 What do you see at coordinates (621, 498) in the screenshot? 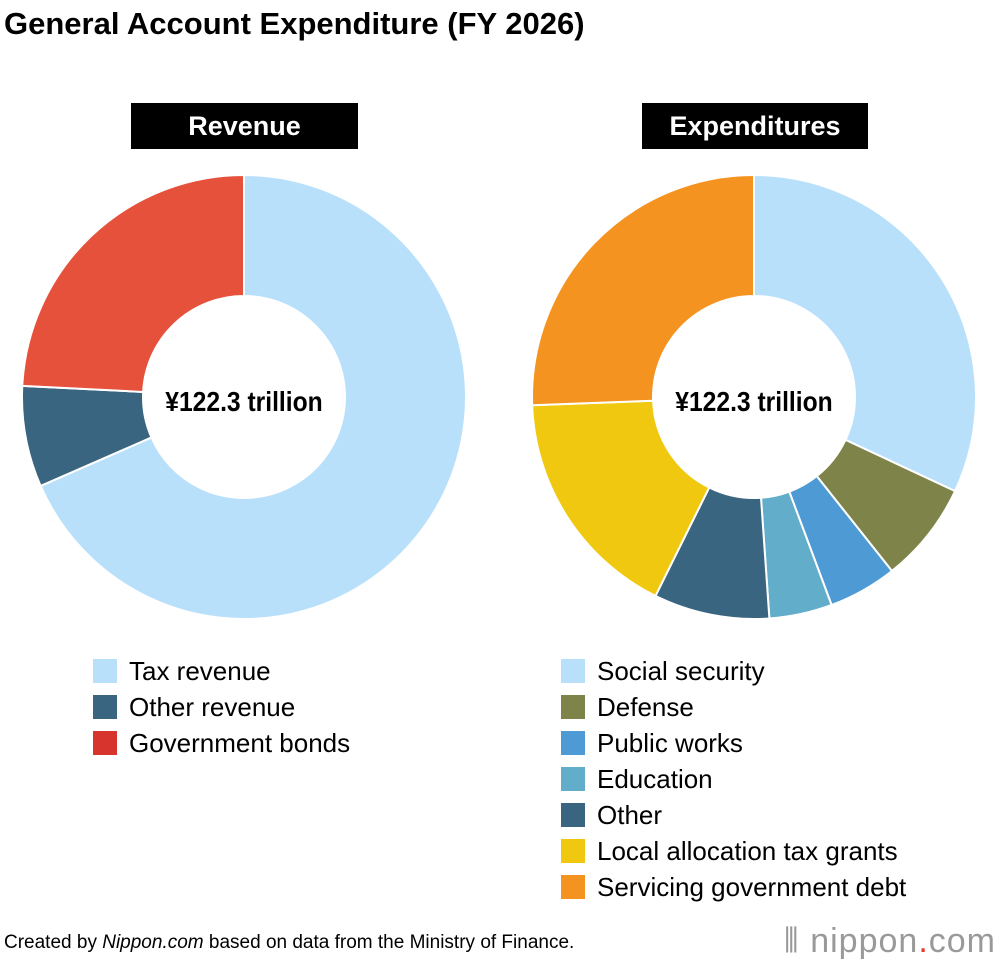
I see `slice-local-allocation-tax-grants` at bounding box center [621, 498].